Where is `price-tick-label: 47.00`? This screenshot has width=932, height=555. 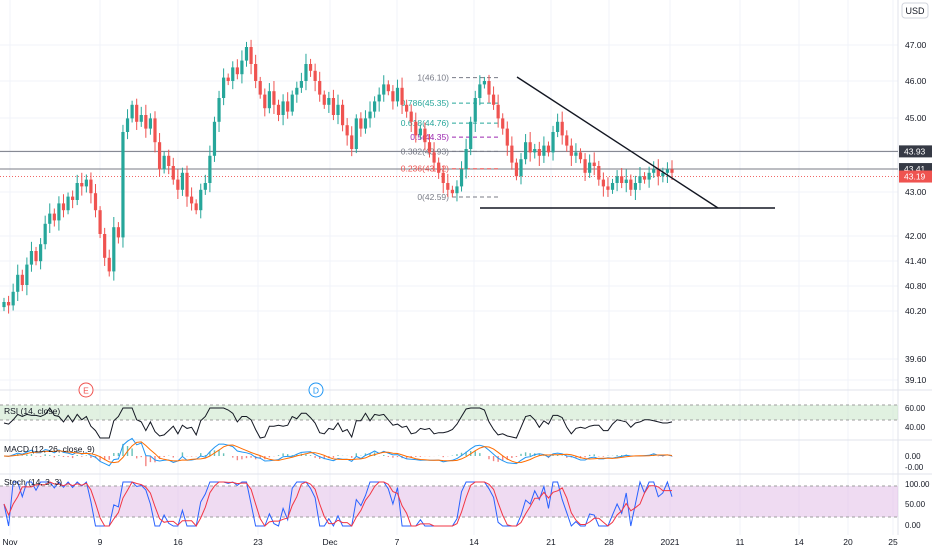 price-tick-label: 47.00 is located at coordinates (916, 45).